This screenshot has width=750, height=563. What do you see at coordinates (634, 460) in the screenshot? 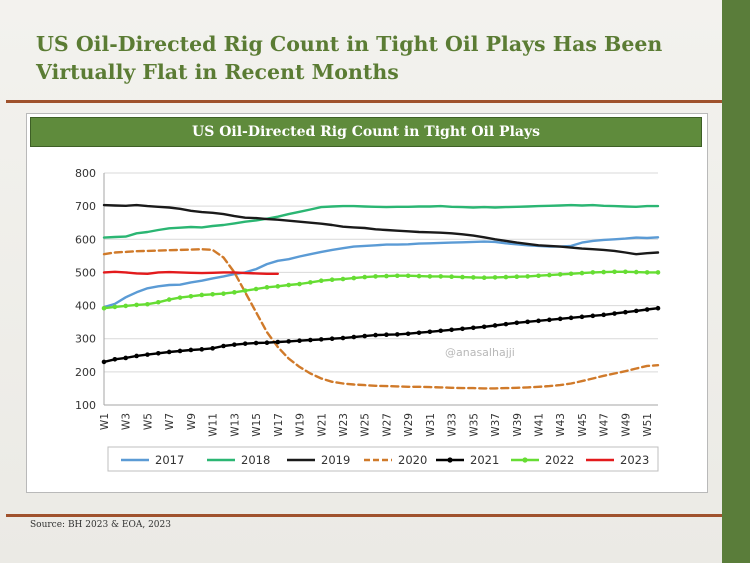
I see `legend-label-2023: 2023` at bounding box center [634, 460].